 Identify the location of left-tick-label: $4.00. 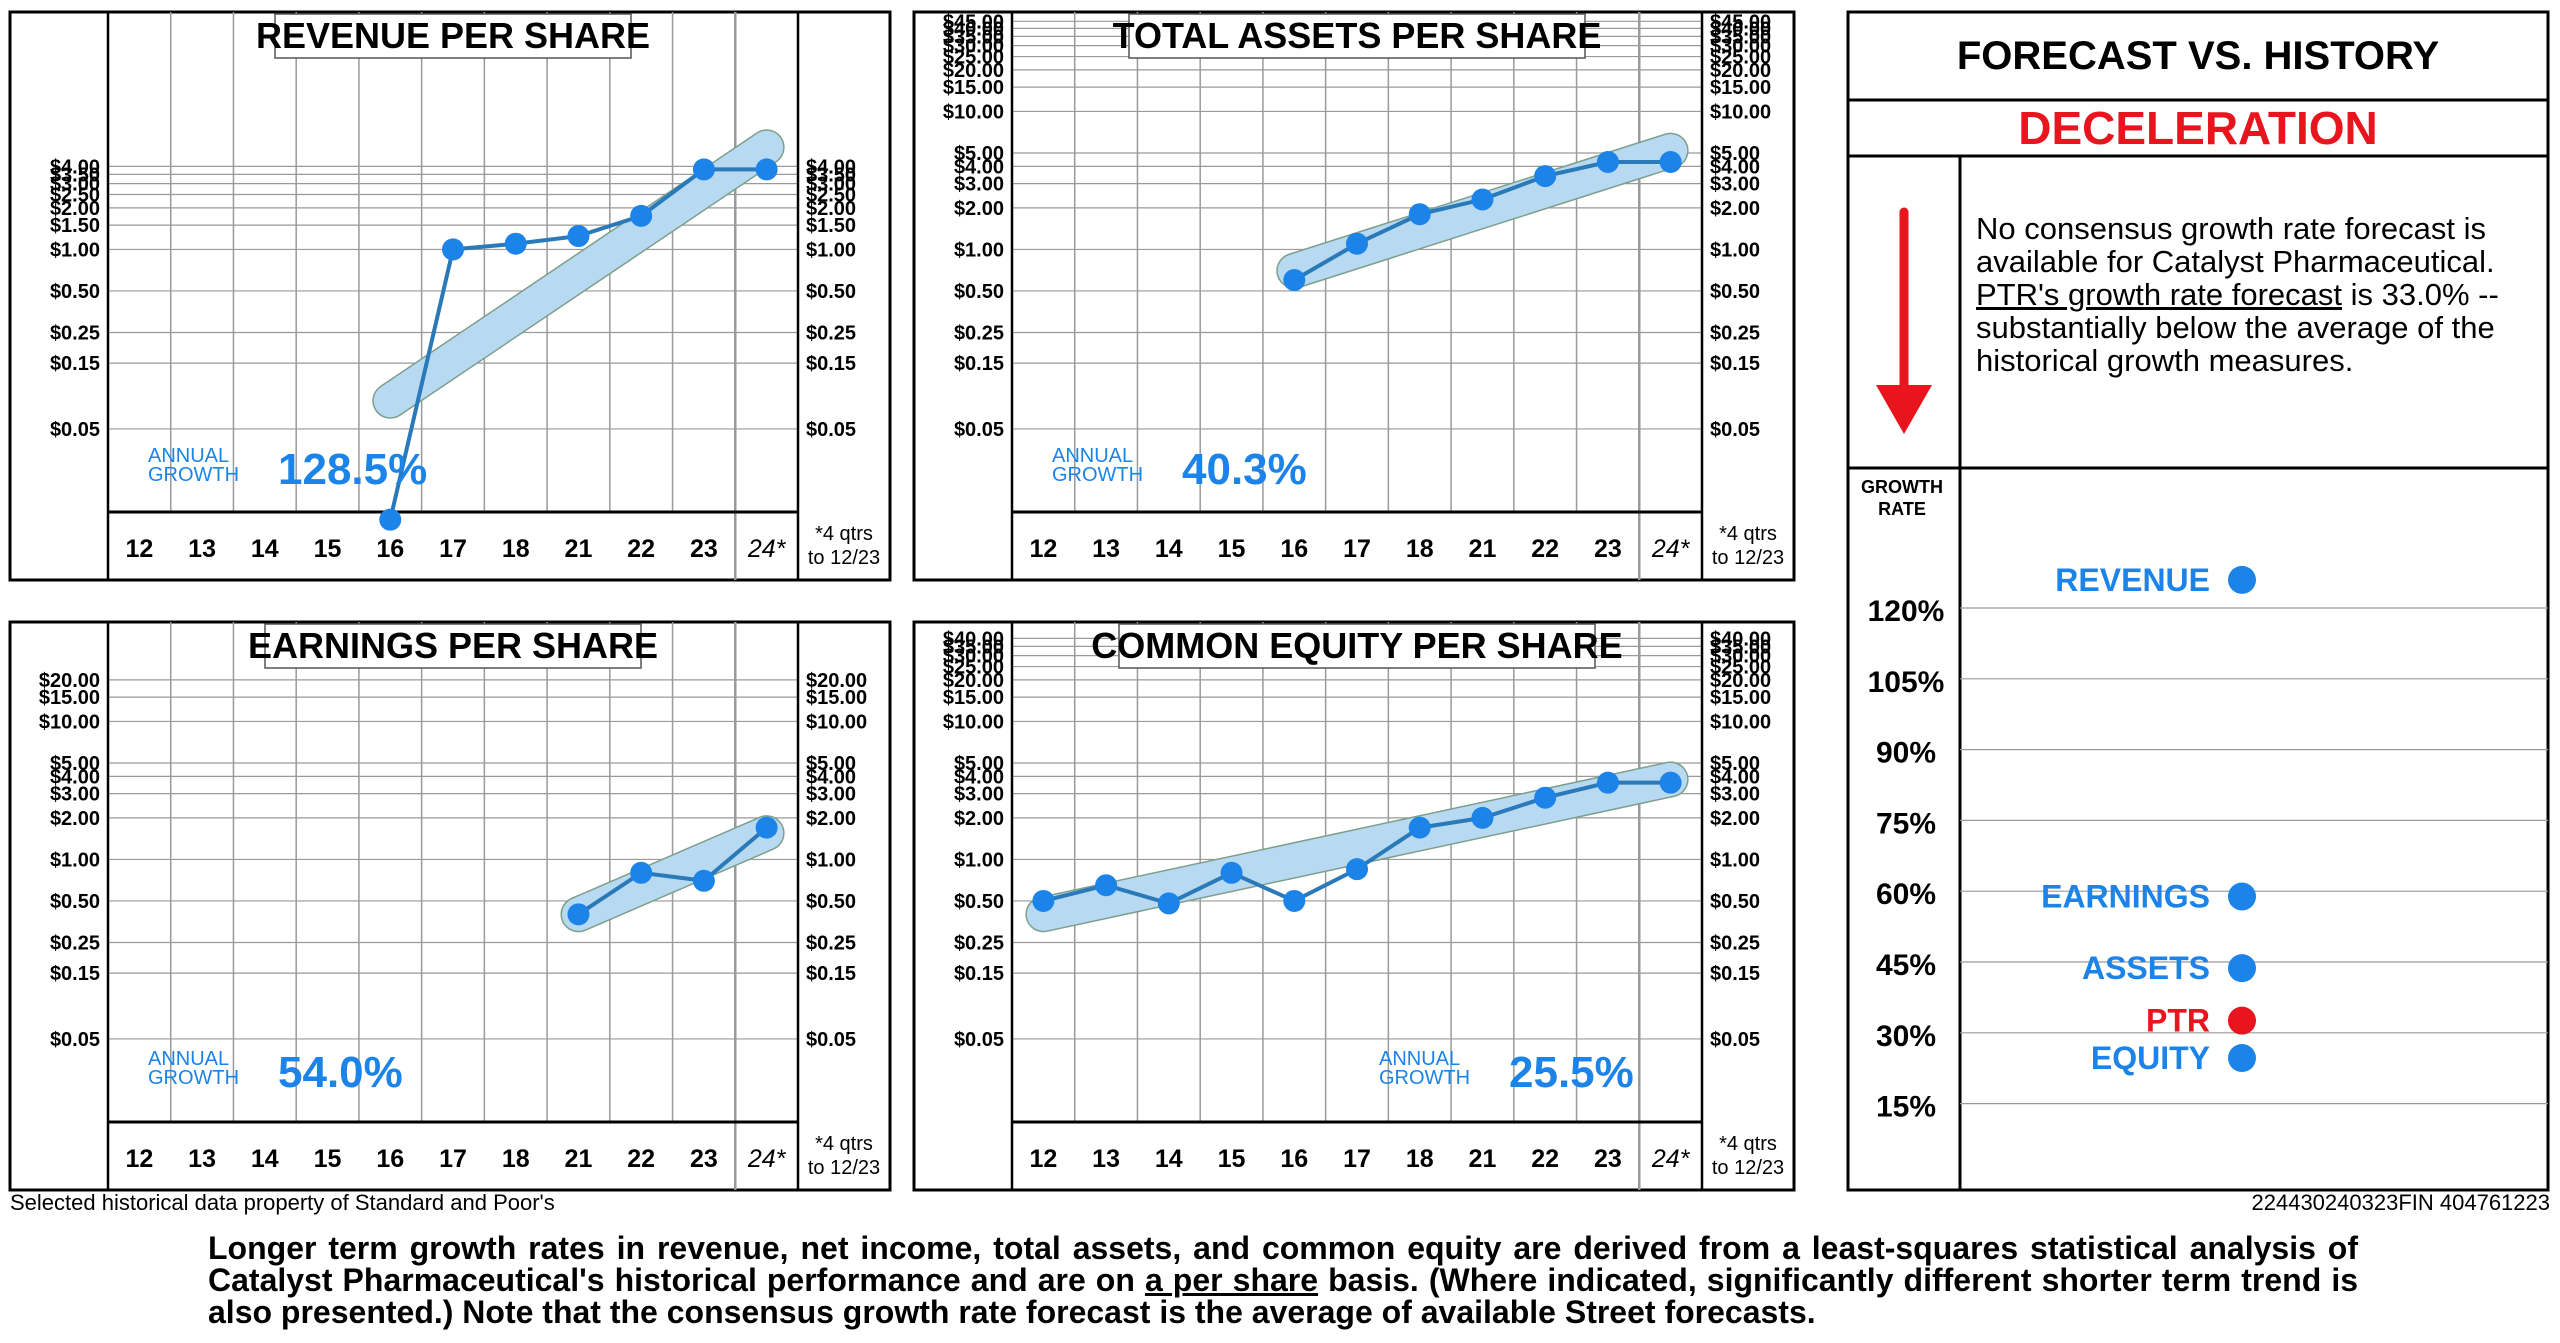
(979, 167).